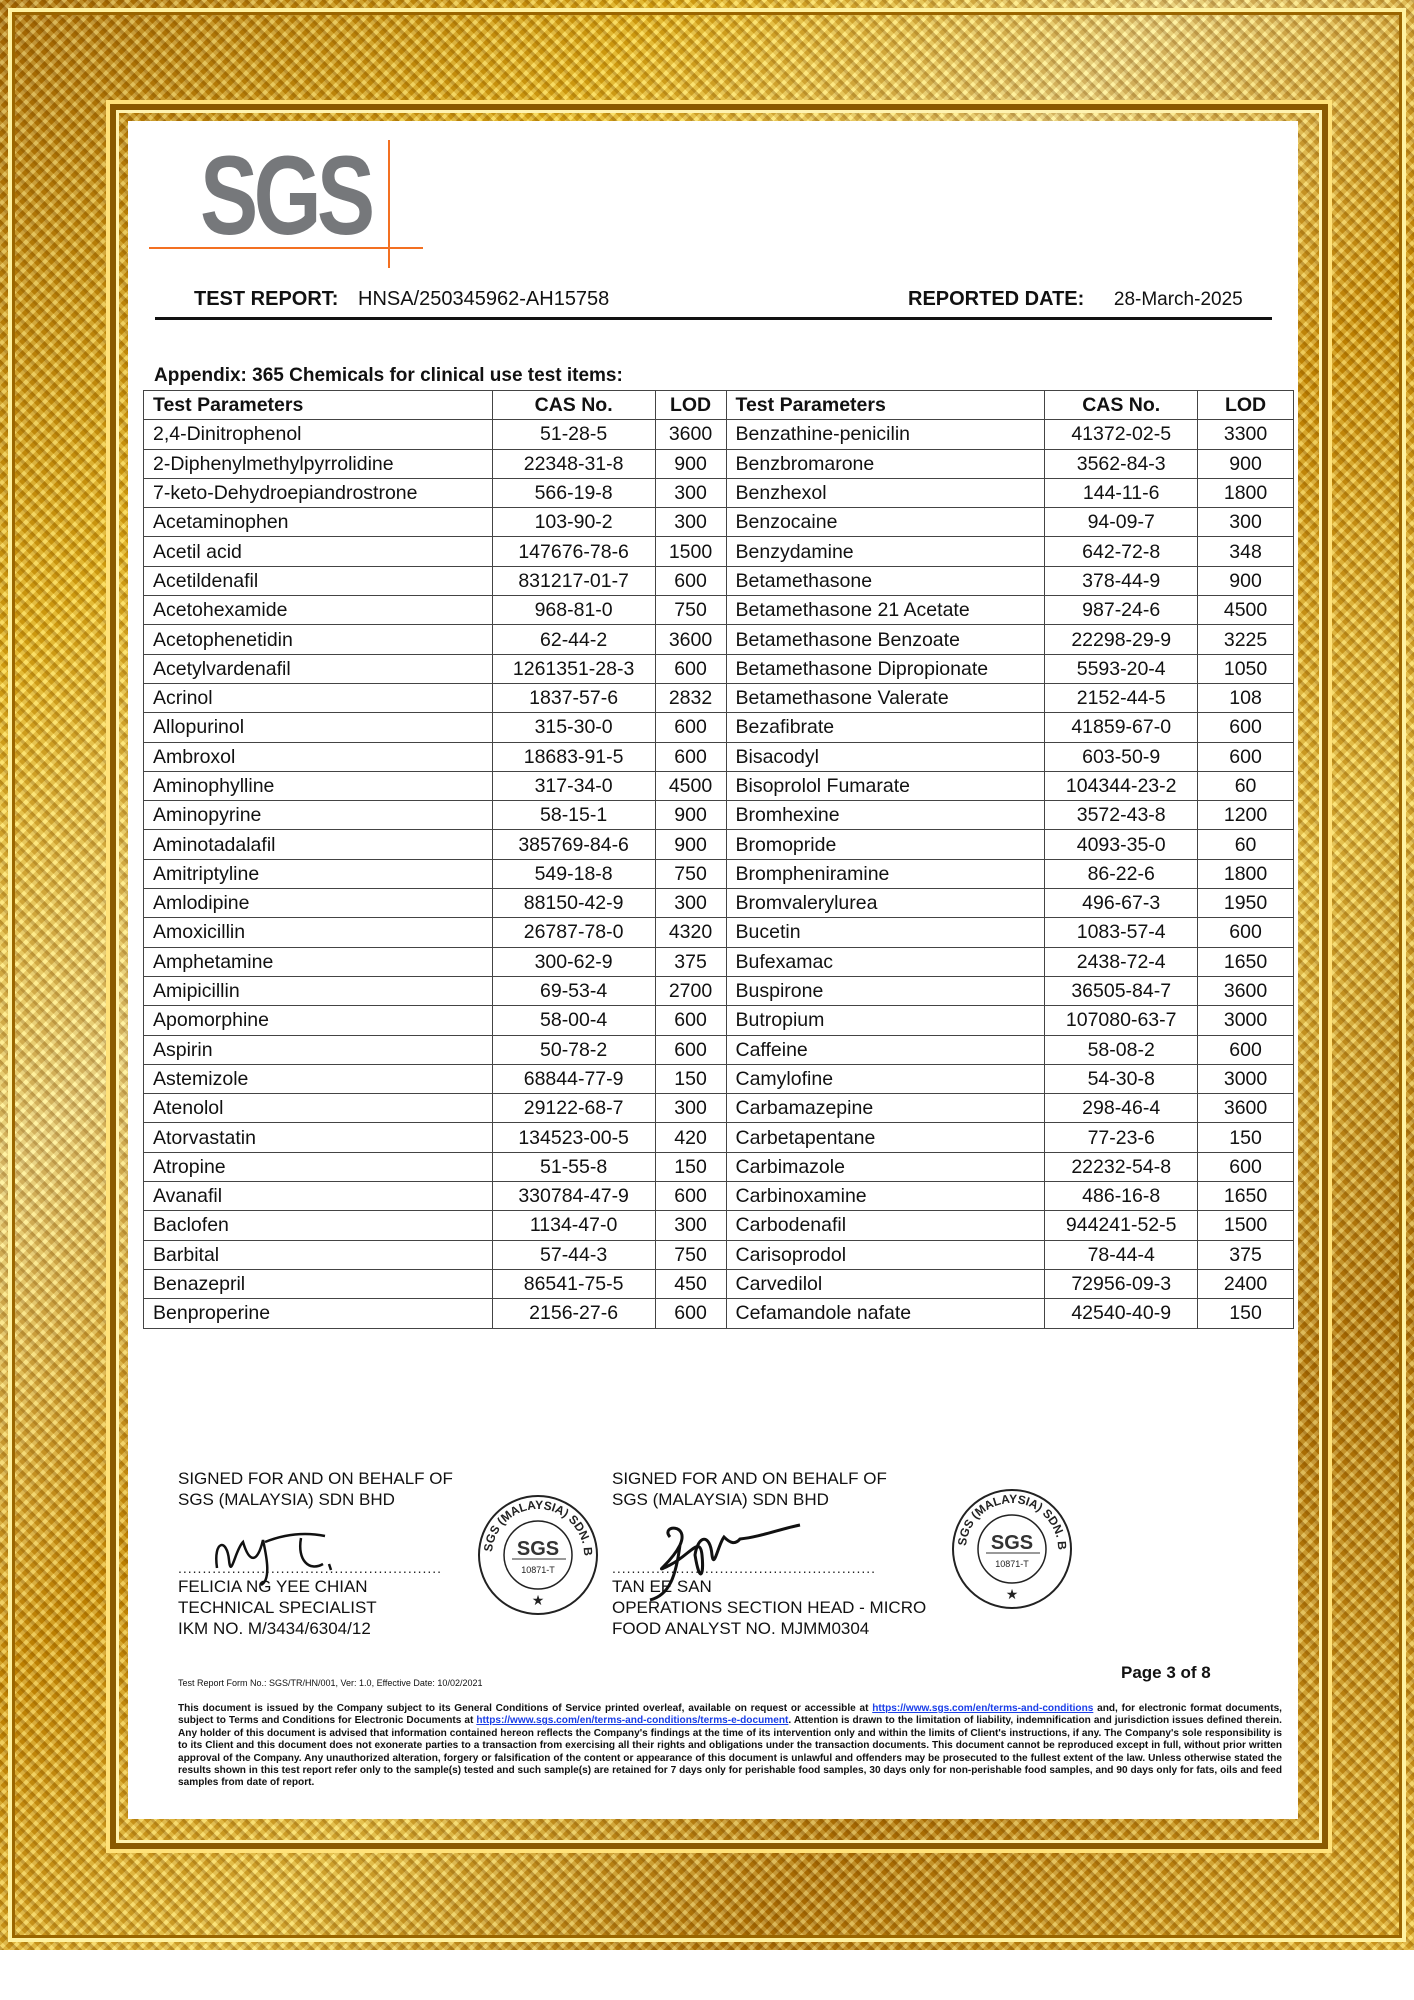 This screenshot has width=1414, height=2000. Describe the element at coordinates (318, 698) in the screenshot. I see `test-parameter: Acrinol` at that location.